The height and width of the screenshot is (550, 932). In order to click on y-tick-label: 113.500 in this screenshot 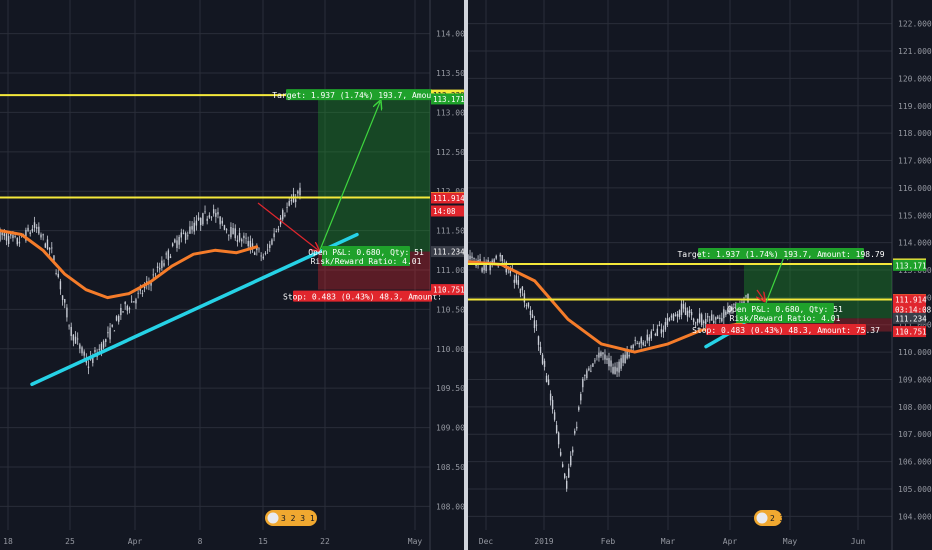, I will do `click(450, 73)`.